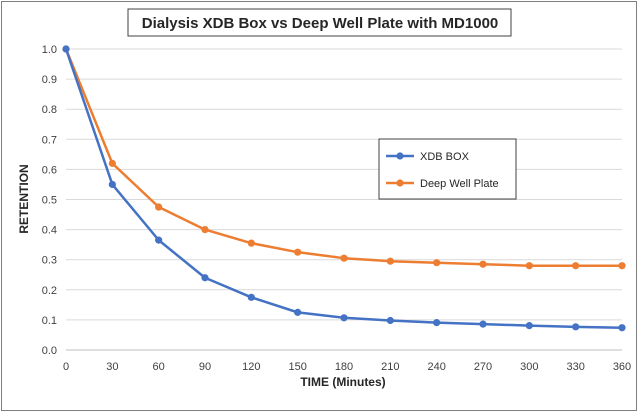  I want to click on y-tick-label: 0.5, so click(49, 201).